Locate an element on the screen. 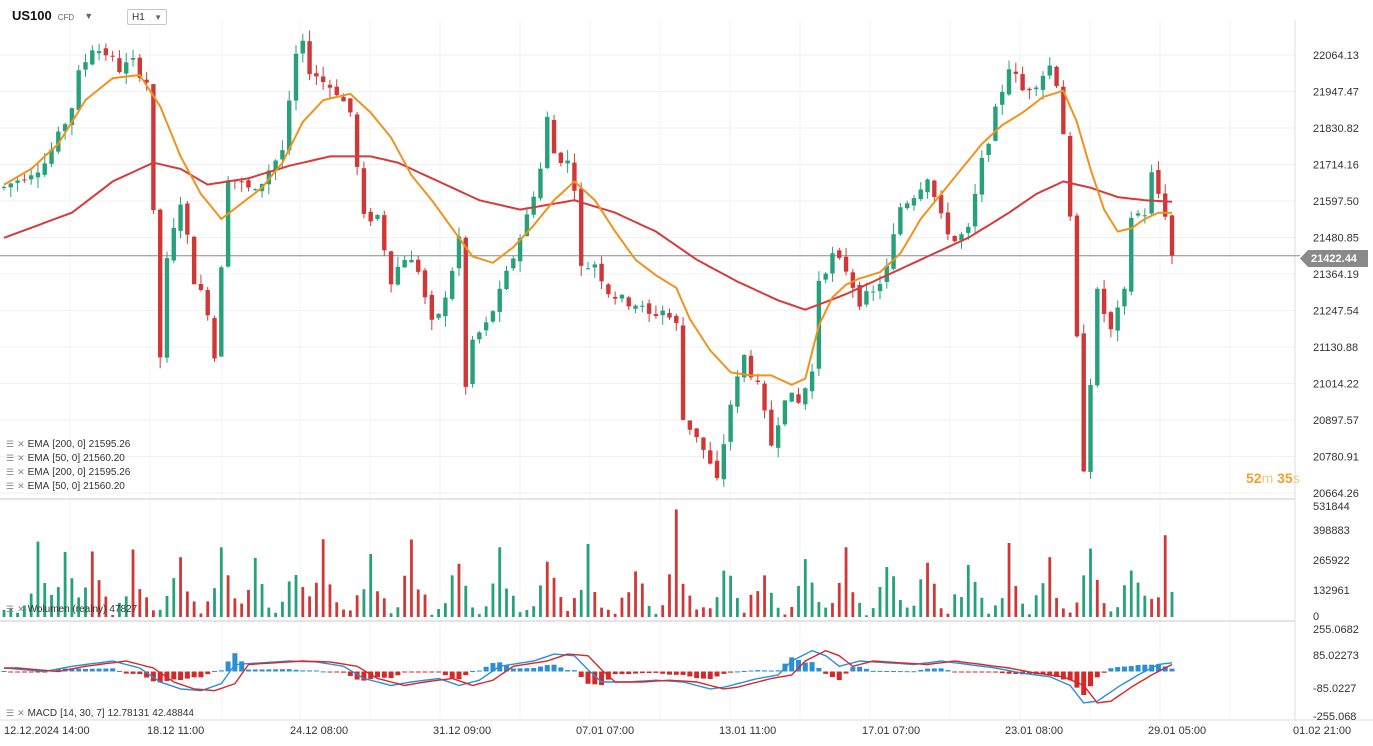 The height and width of the screenshot is (746, 1373). indicator-legend-ema200-b: ☰ ✕ EMA [200, 0] 21595.26 is located at coordinates (68, 472).